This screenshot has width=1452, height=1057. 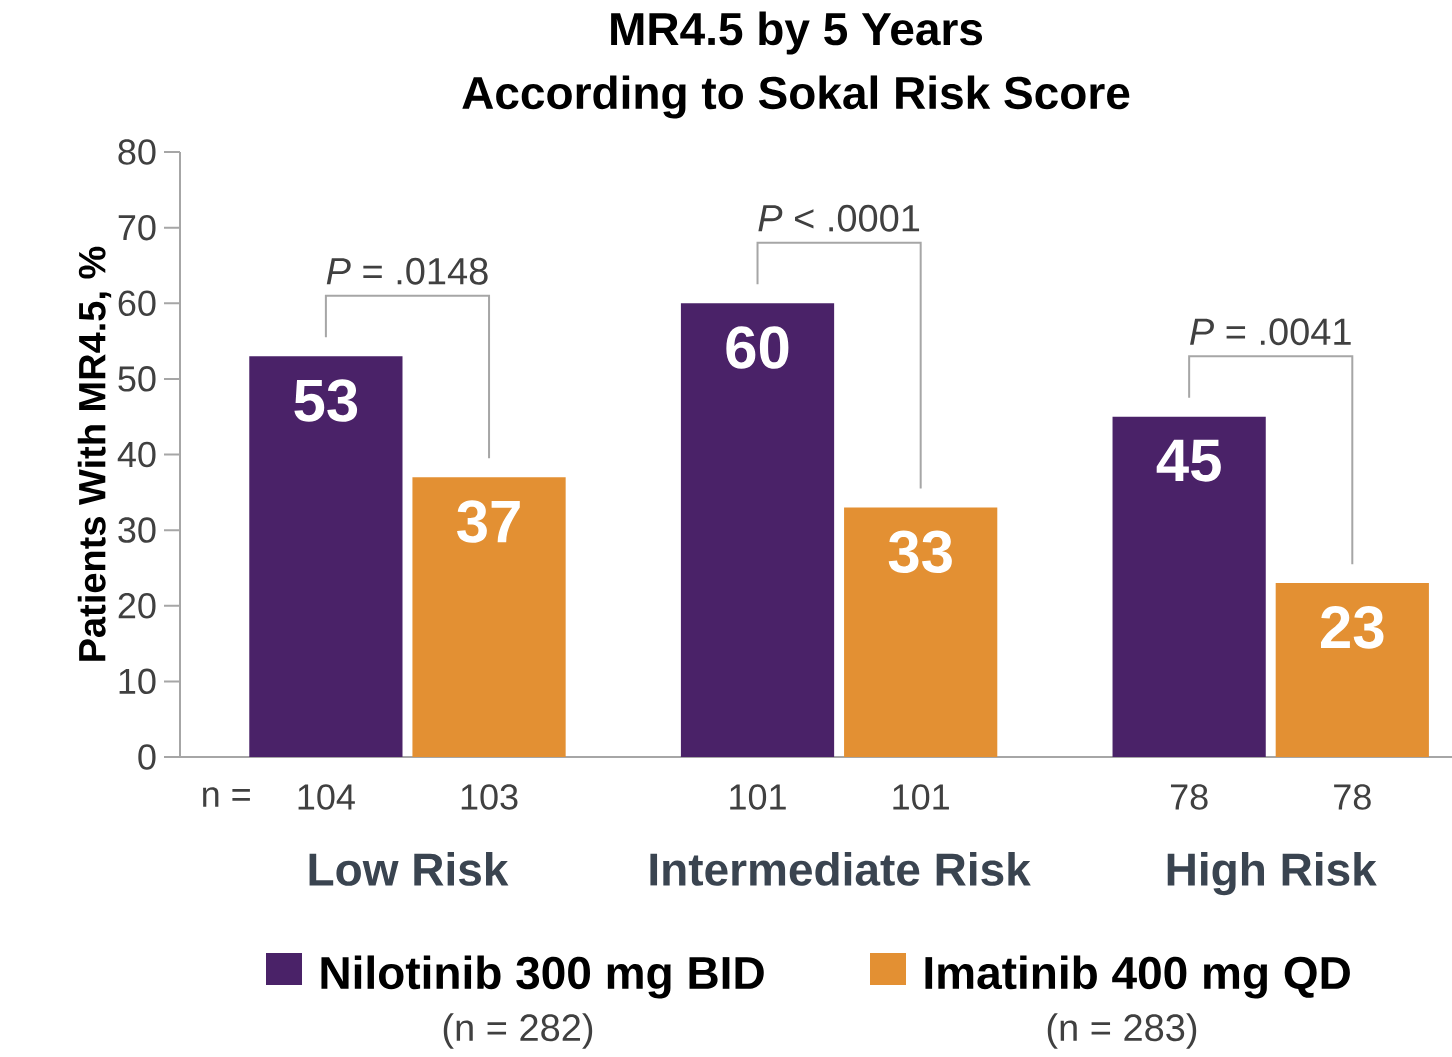 What do you see at coordinates (147, 757) in the screenshot?
I see `y-tick-label: 0` at bounding box center [147, 757].